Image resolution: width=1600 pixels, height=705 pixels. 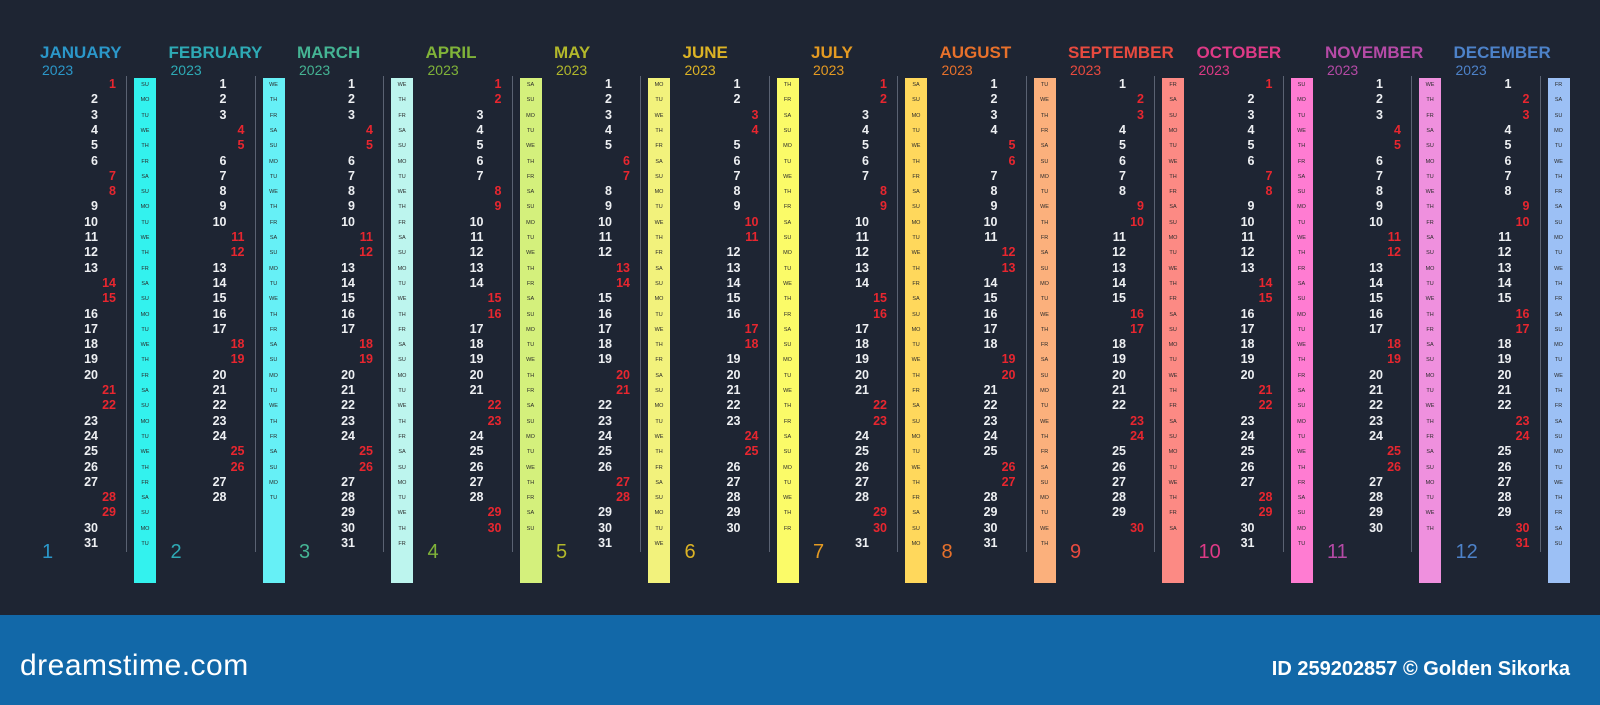 I want to click on weekend-day-number: 25, so click(x=366, y=451).